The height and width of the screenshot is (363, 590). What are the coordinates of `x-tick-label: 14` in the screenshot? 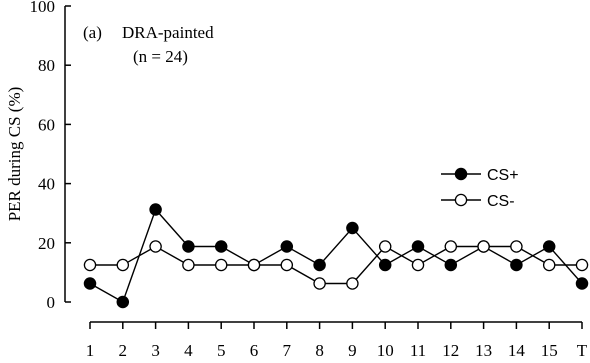 It's located at (517, 350).